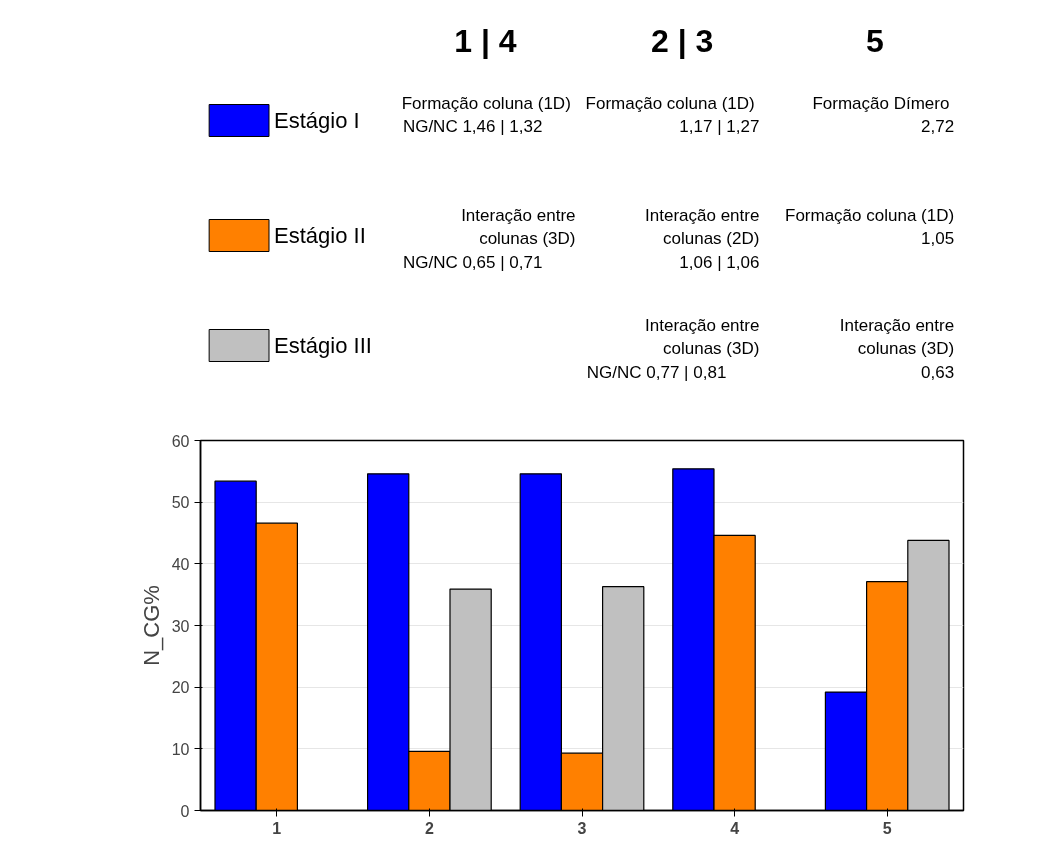  What do you see at coordinates (317, 120) in the screenshot?
I see `legend-label: Estágio I` at bounding box center [317, 120].